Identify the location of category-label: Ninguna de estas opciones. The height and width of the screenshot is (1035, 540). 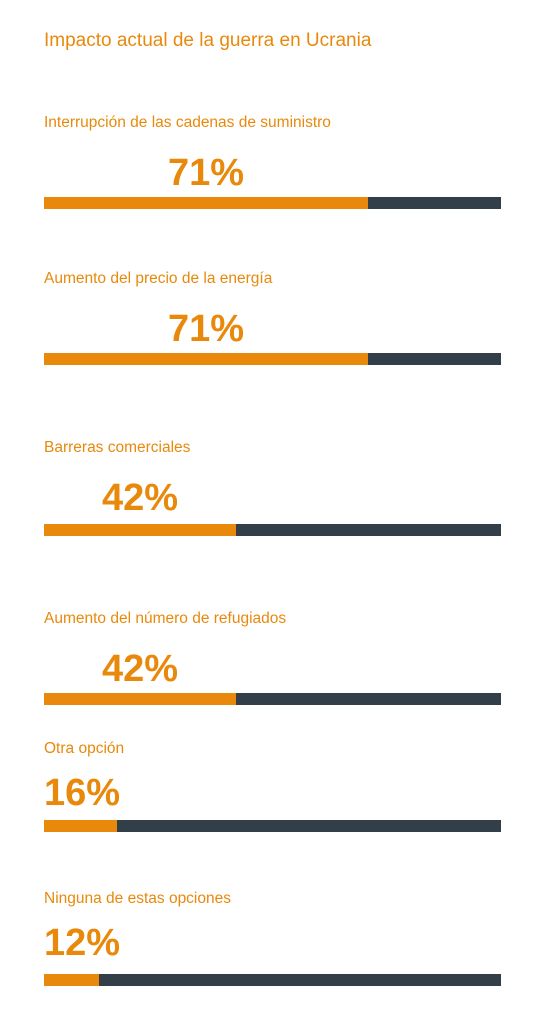
(137, 898).